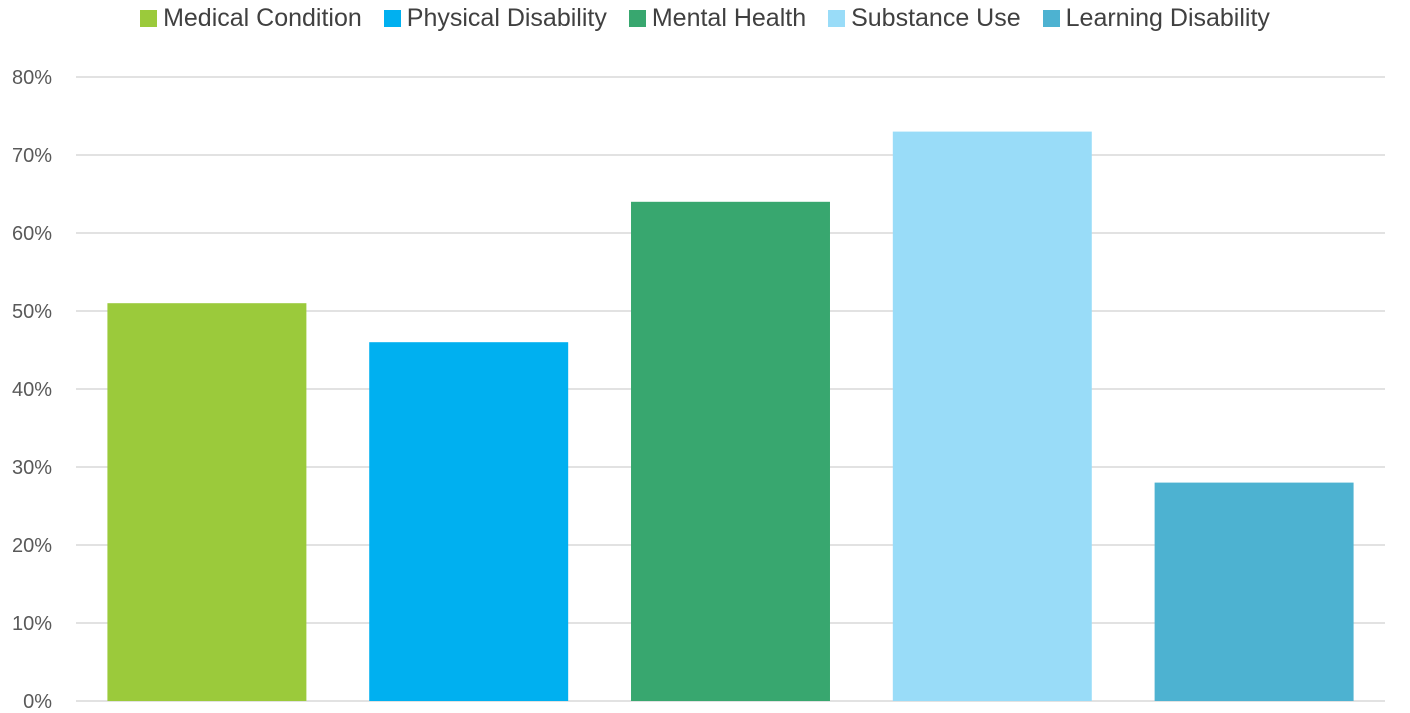 This screenshot has width=1410, height=713. What do you see at coordinates (32, 546) in the screenshot?
I see `y-tick-label: 20%` at bounding box center [32, 546].